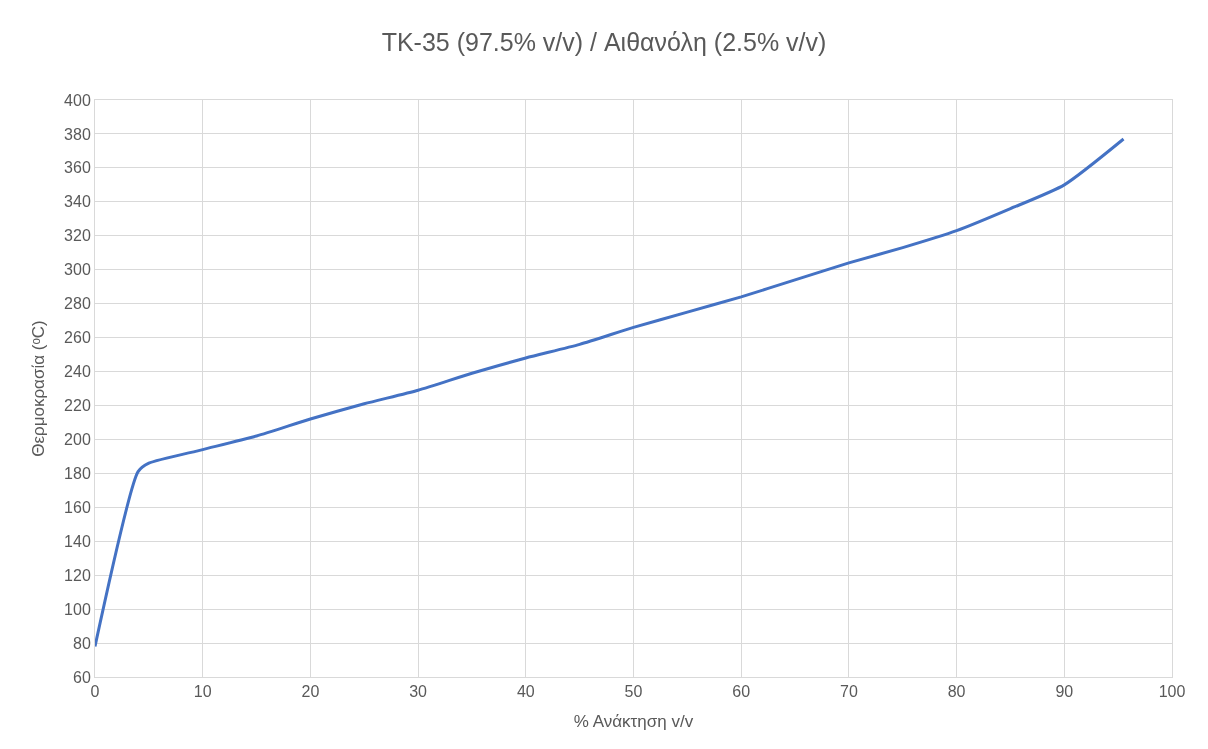  Describe the element at coordinates (77, 440) in the screenshot. I see `y-tick-label: 200` at that location.